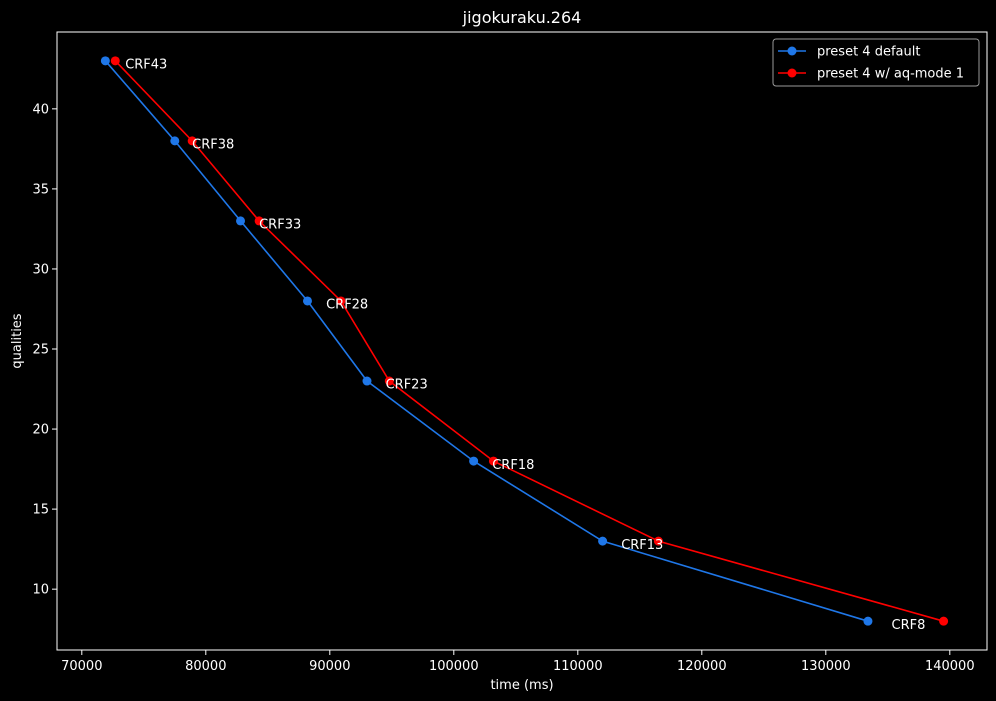 The width and height of the screenshot is (996, 701). Describe the element at coordinates (909, 625) in the screenshot. I see `crf-annotation: CRF8` at that location.